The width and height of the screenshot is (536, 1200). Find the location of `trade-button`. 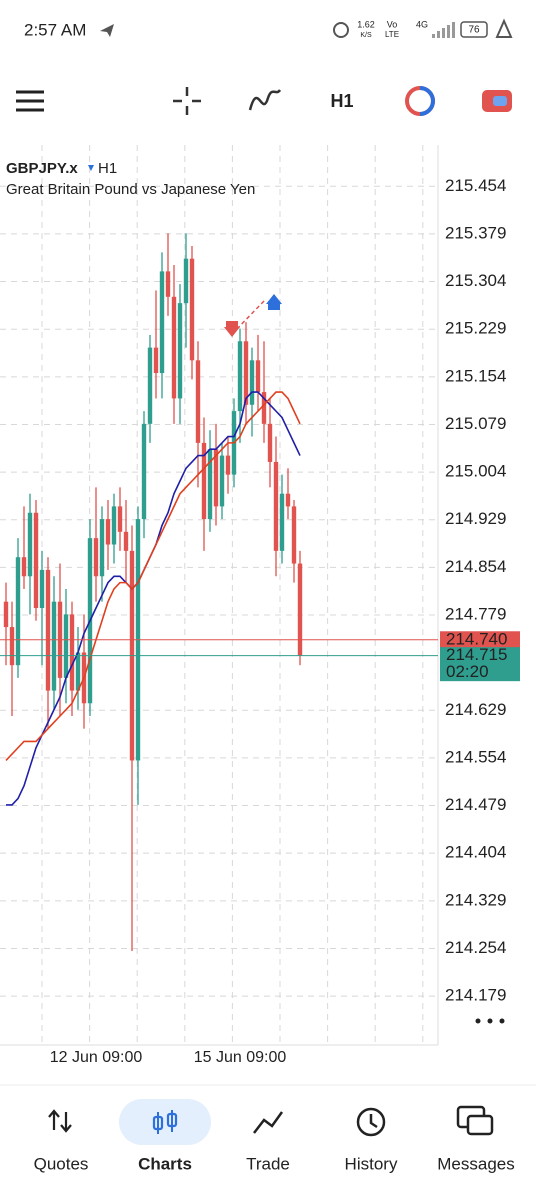

trade-button is located at coordinates (497, 101).